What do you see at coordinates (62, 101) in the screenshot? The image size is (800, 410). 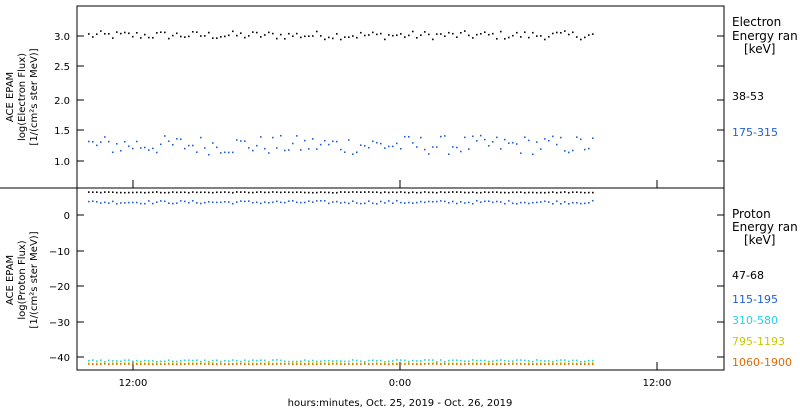 I see `electron-ytick-label: 2.0` at bounding box center [62, 101].